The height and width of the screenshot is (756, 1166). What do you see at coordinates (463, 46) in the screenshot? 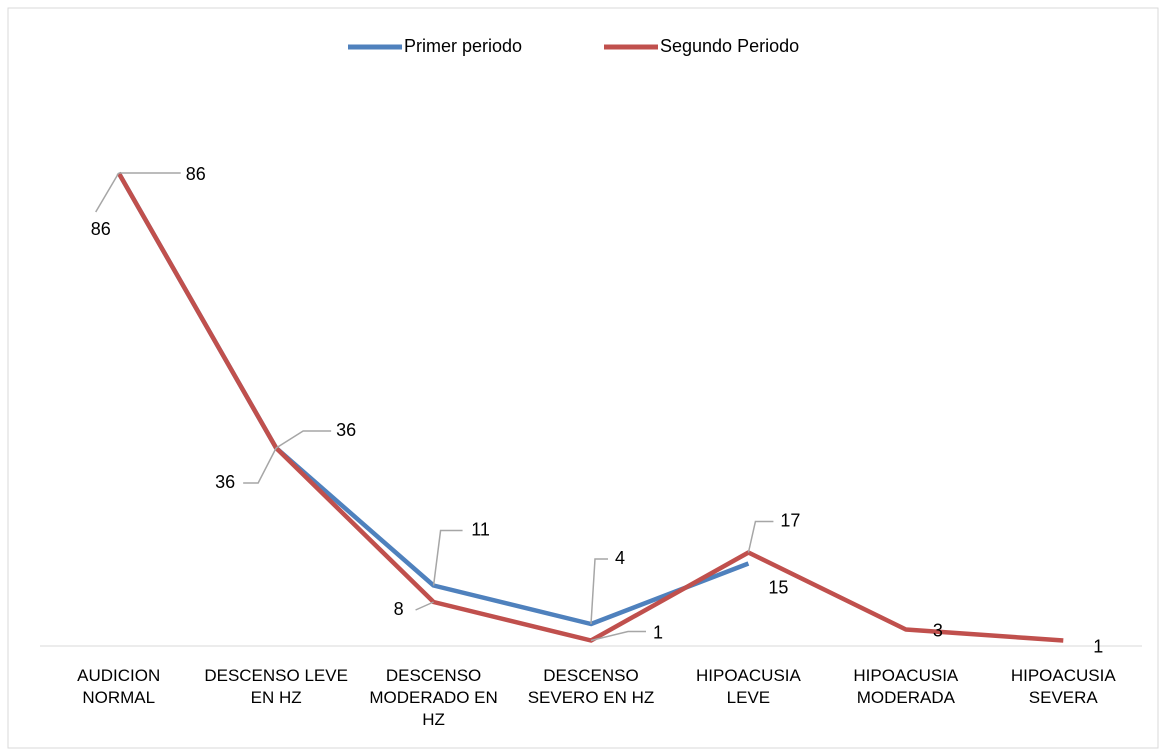
I see `legend-label: Primer periodo` at bounding box center [463, 46].